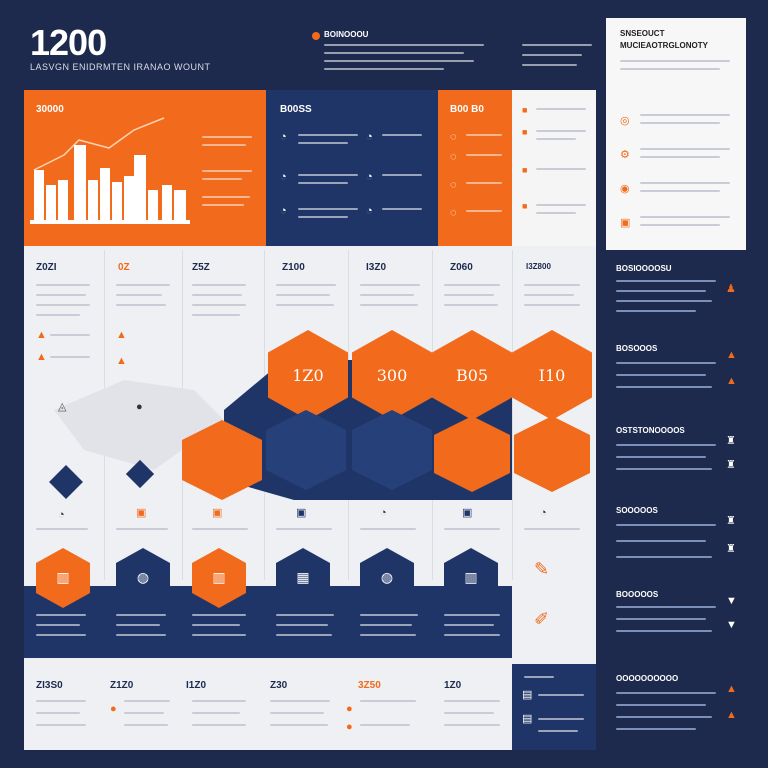 The height and width of the screenshot is (768, 768). Describe the element at coordinates (268, 622) in the screenshot. I see `navy-strip` at that location.